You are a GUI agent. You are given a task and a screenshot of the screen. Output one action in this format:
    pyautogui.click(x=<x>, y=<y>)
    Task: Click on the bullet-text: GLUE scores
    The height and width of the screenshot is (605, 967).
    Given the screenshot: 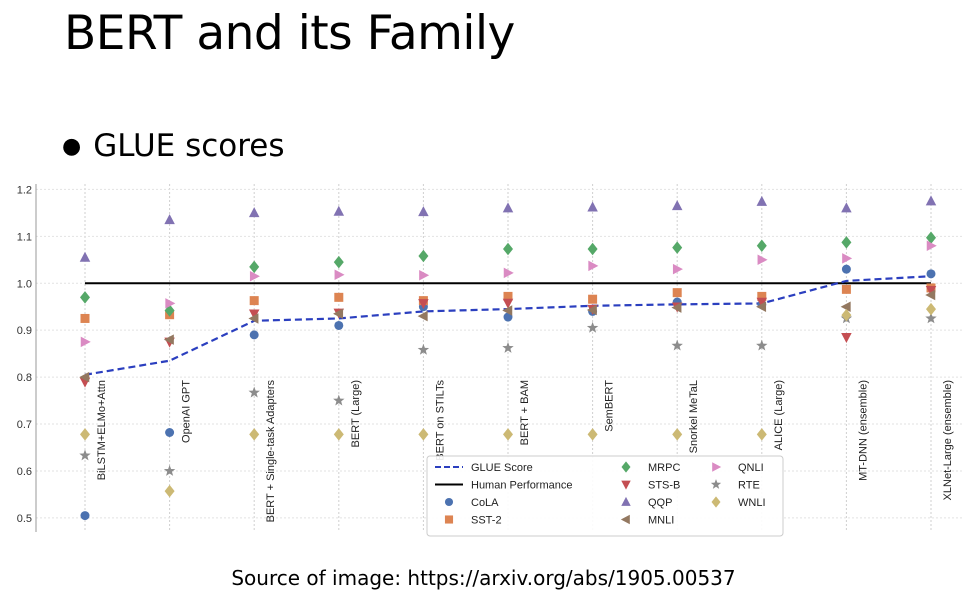 What is the action you would take?
    pyautogui.click(x=189, y=146)
    